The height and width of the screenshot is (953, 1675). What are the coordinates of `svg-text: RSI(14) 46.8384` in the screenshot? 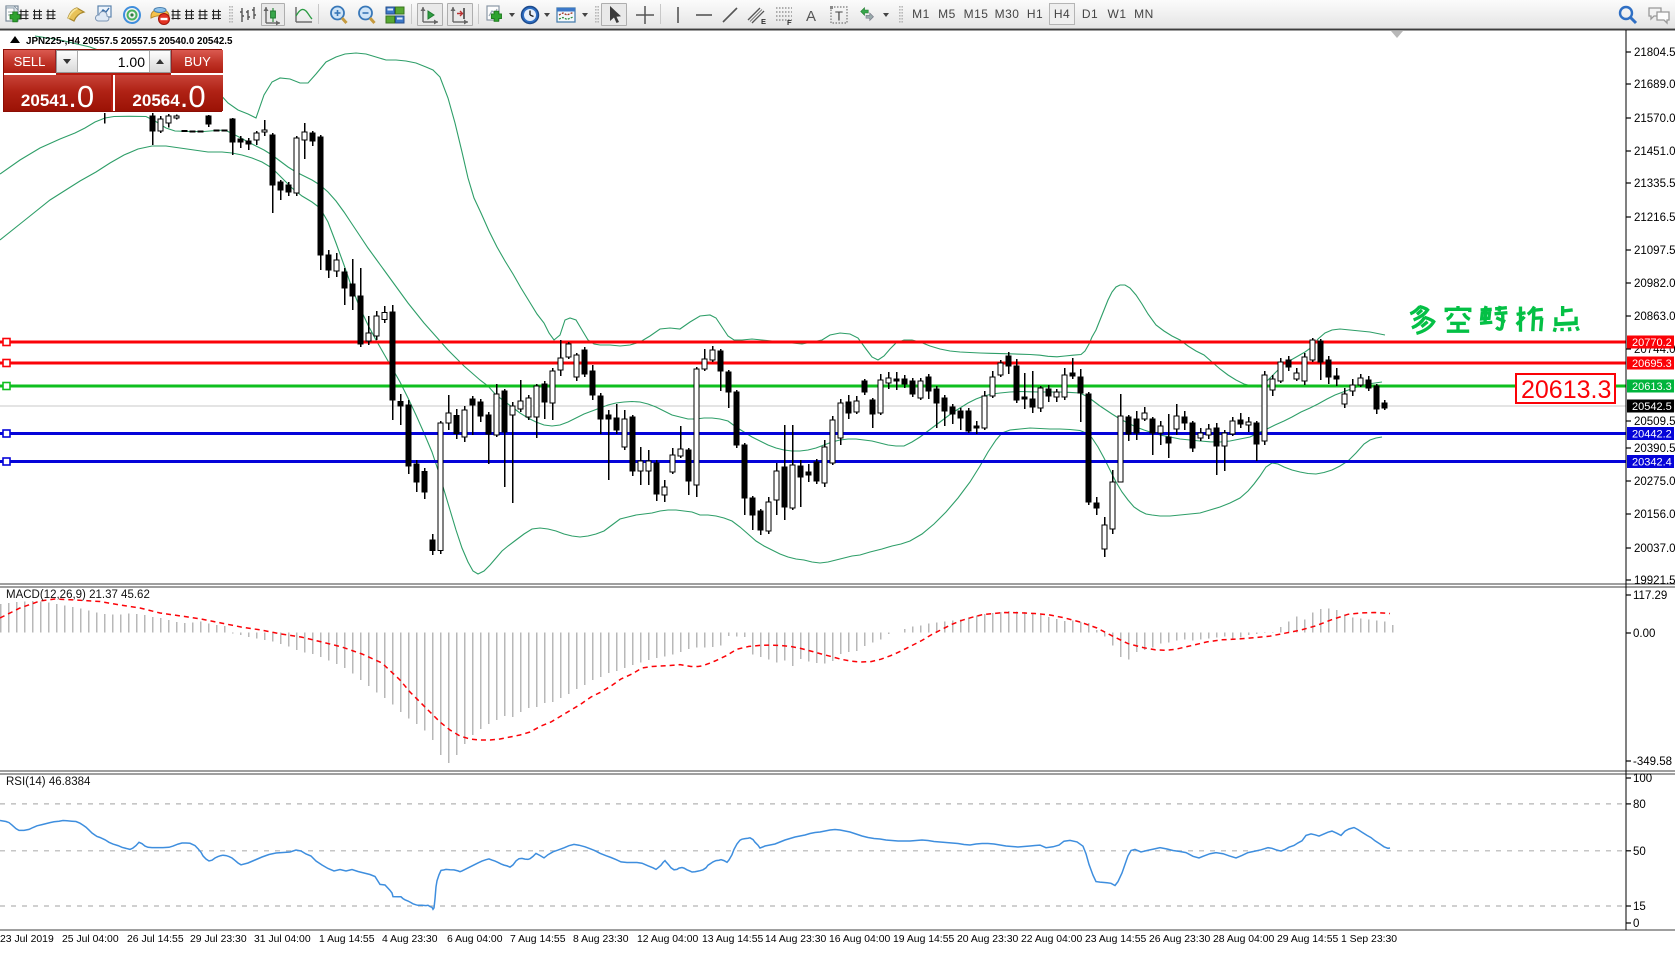 It's located at (48, 782).